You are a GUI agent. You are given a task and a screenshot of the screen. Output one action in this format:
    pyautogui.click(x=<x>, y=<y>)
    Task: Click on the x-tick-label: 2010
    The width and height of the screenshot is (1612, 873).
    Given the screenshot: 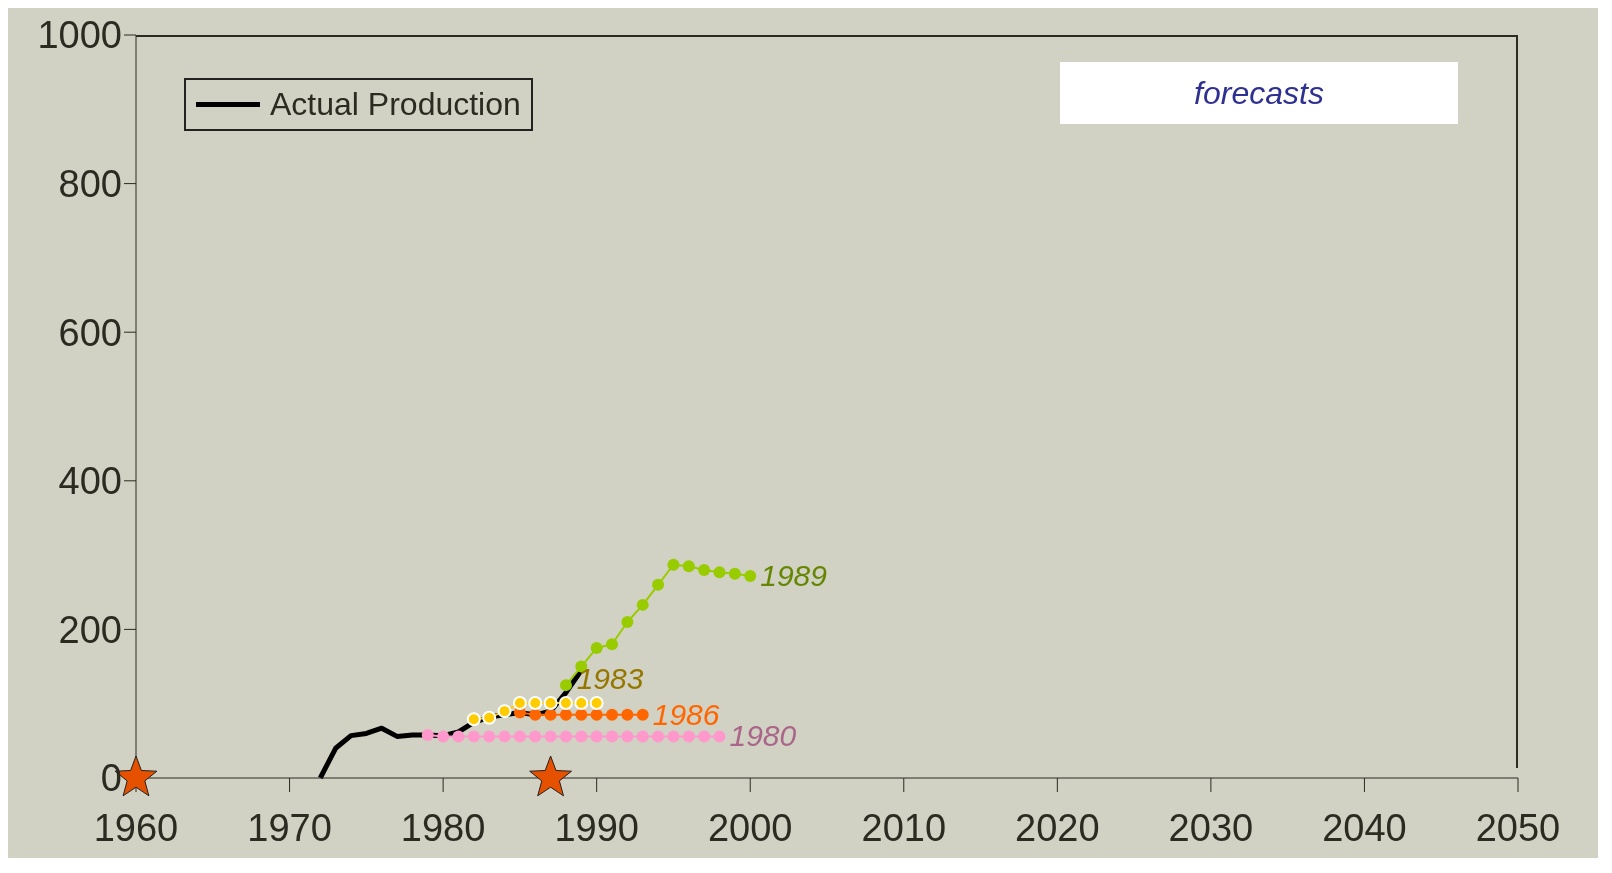 What is the action you would take?
    pyautogui.click(x=904, y=827)
    